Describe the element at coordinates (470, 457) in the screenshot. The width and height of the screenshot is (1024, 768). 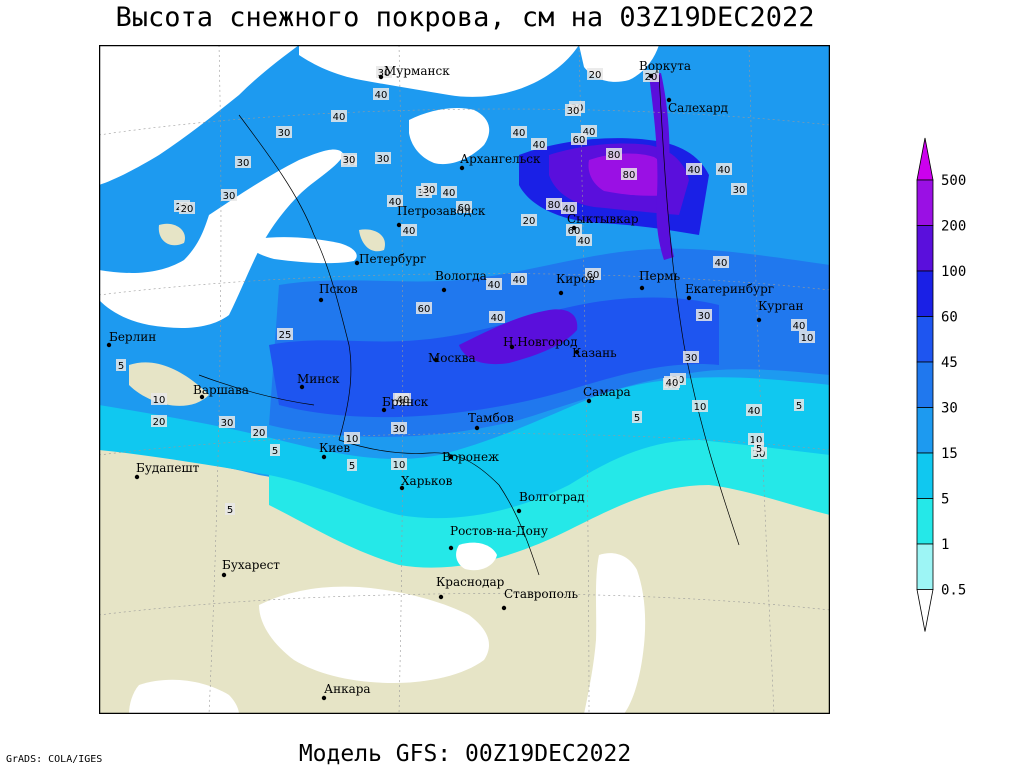
I see `city-label: Воронеж` at that location.